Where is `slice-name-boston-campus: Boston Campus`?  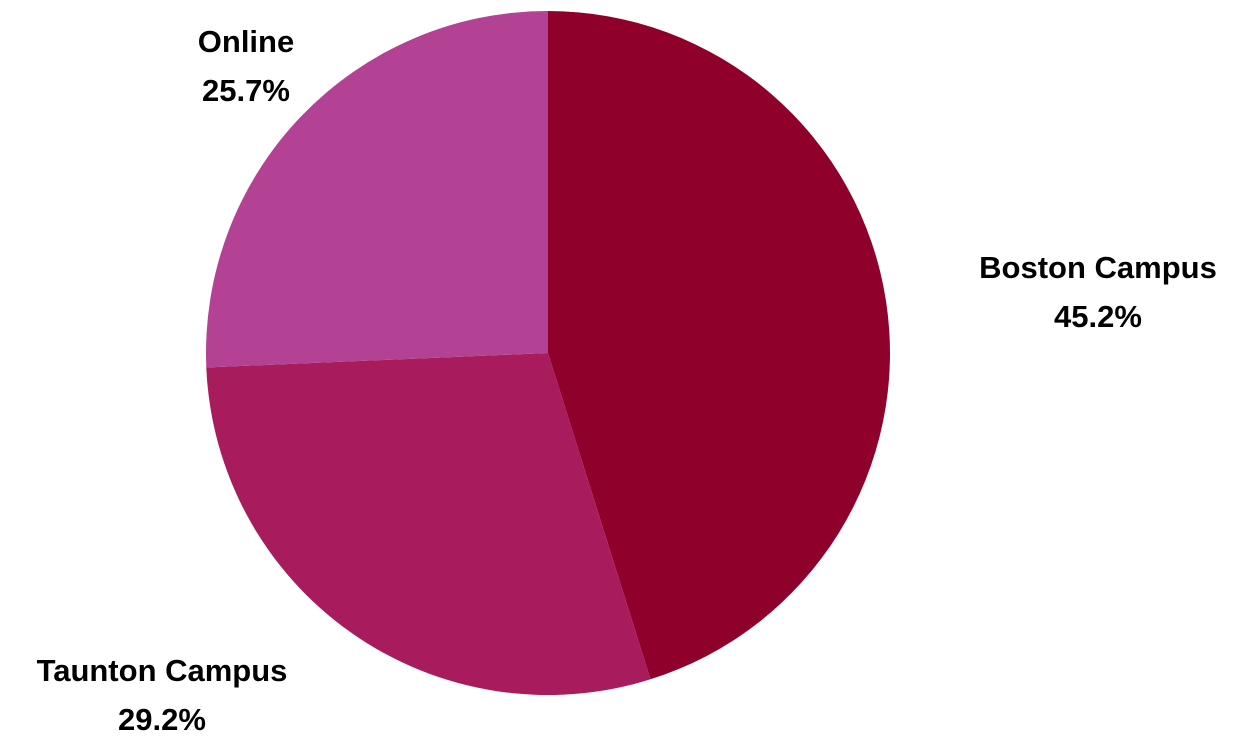 slice-name-boston-campus: Boston Campus is located at coordinates (1098, 267).